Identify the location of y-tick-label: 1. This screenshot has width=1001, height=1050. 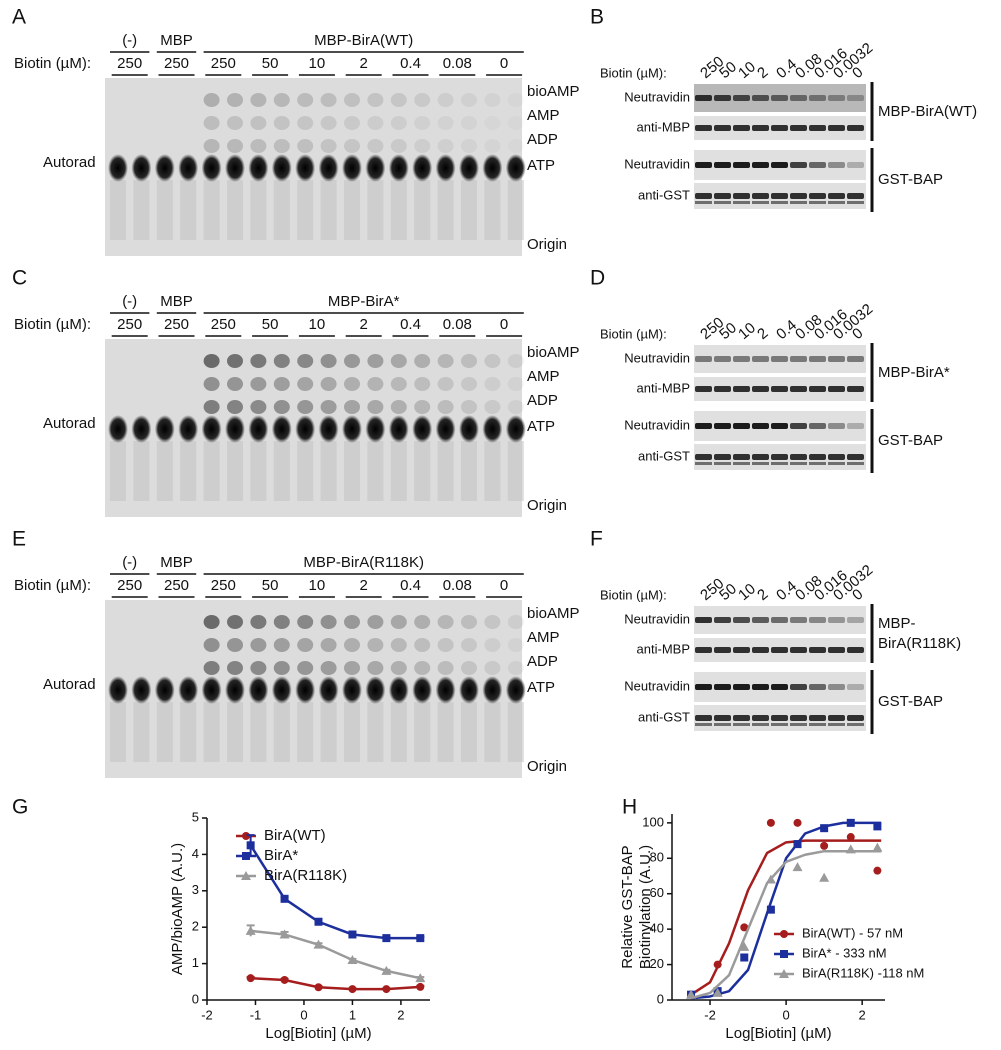
(195, 962).